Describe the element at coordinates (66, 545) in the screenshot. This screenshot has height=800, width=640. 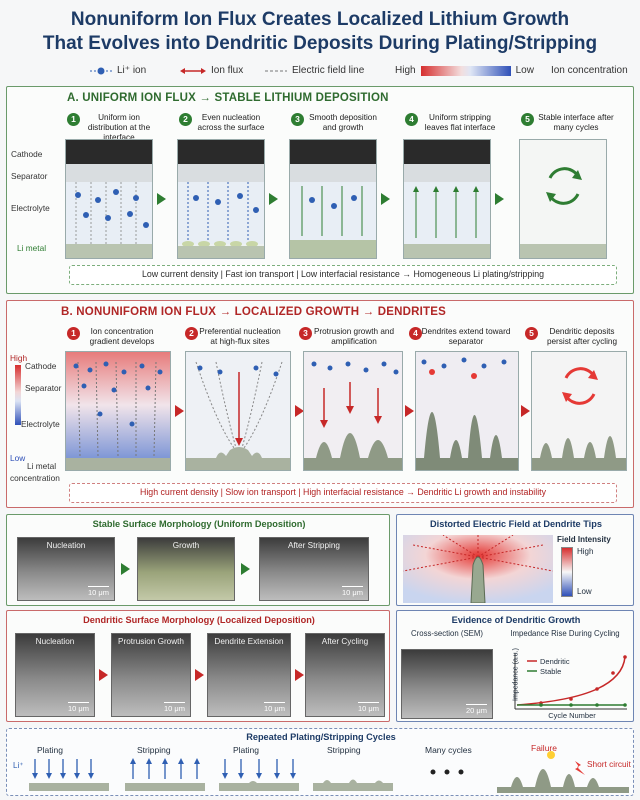
I see `stable-caption-nucleation: Nucleation` at that location.